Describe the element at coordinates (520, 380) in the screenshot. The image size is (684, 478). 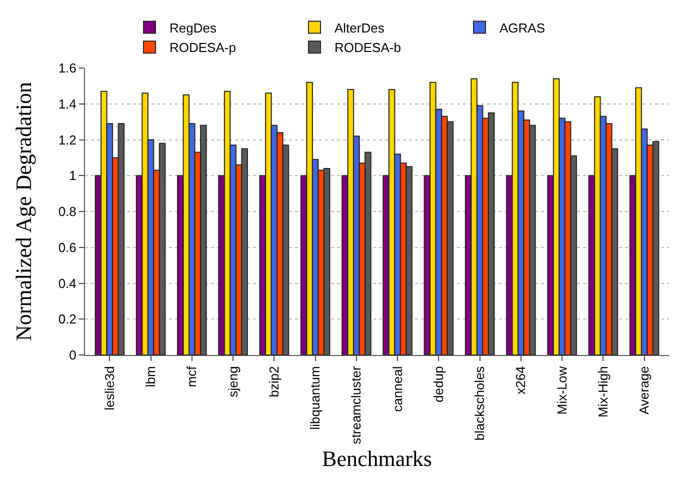
I see `x-tick-label: x264` at that location.